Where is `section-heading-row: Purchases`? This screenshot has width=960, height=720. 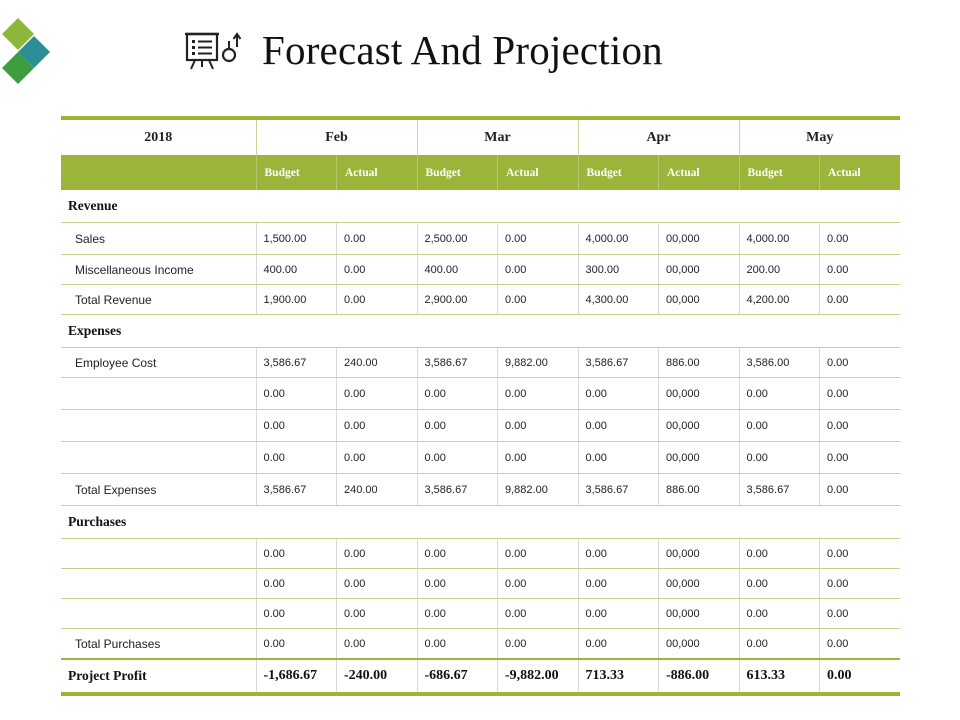
section-heading-row: Purchases is located at coordinates (480, 522).